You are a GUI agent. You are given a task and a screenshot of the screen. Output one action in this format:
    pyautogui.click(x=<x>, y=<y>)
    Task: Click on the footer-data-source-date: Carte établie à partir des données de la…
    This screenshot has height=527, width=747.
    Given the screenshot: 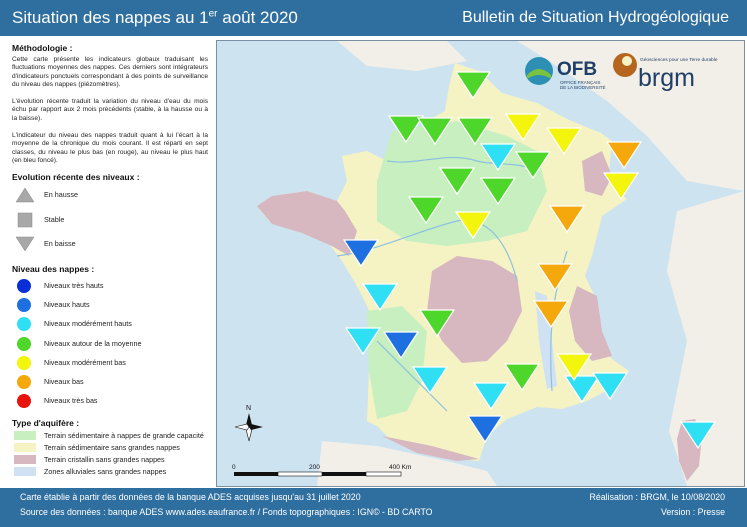 What is the action you would take?
    pyautogui.click(x=190, y=497)
    